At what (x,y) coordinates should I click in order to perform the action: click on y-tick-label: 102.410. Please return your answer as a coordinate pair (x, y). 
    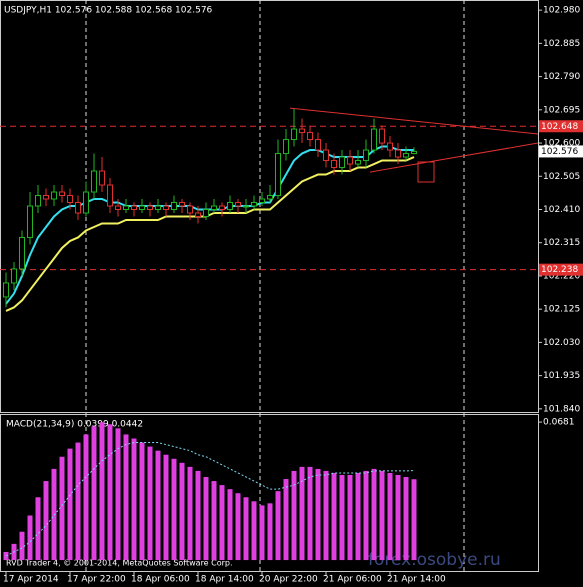
    Looking at the image, I should click on (561, 210).